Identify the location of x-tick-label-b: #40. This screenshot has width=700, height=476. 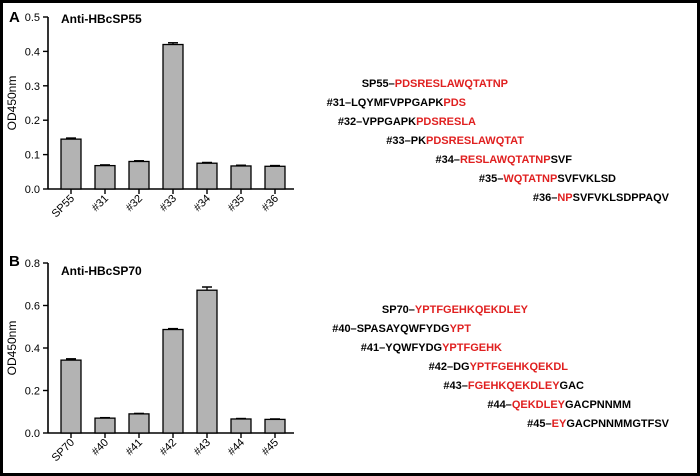
(100, 447).